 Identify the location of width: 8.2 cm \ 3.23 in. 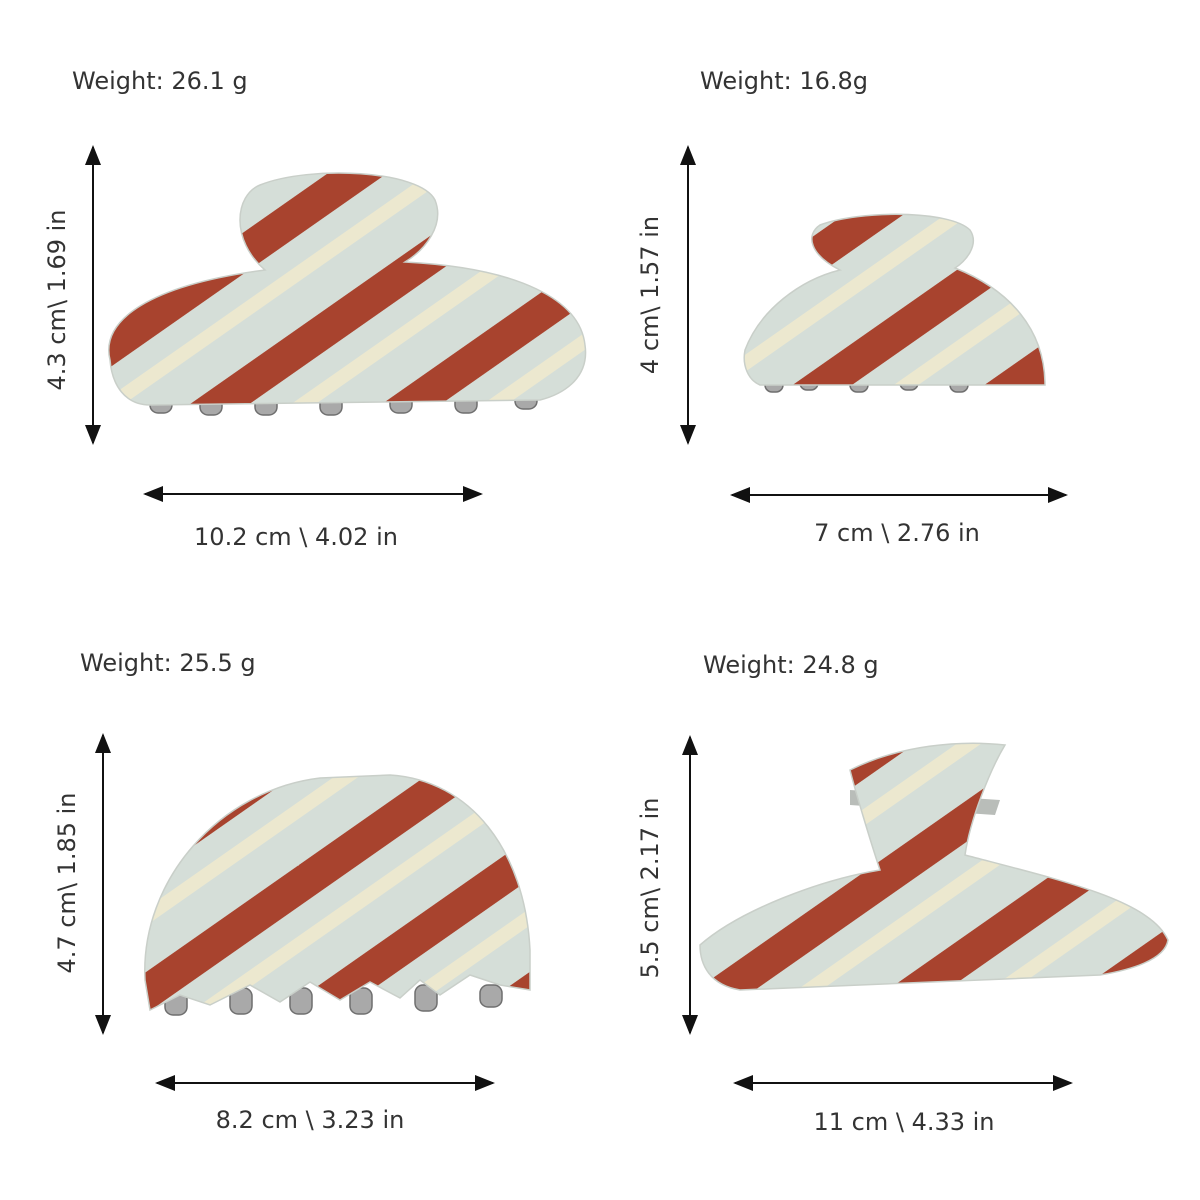
(310, 1120).